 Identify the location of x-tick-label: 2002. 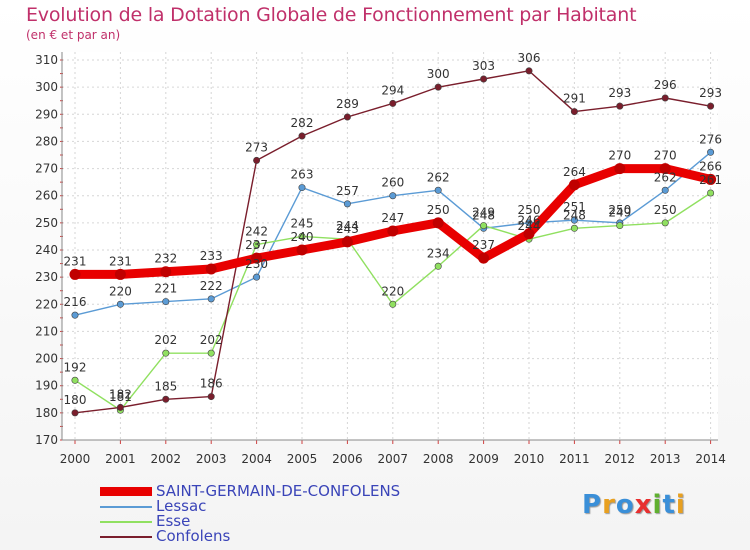
(166, 459).